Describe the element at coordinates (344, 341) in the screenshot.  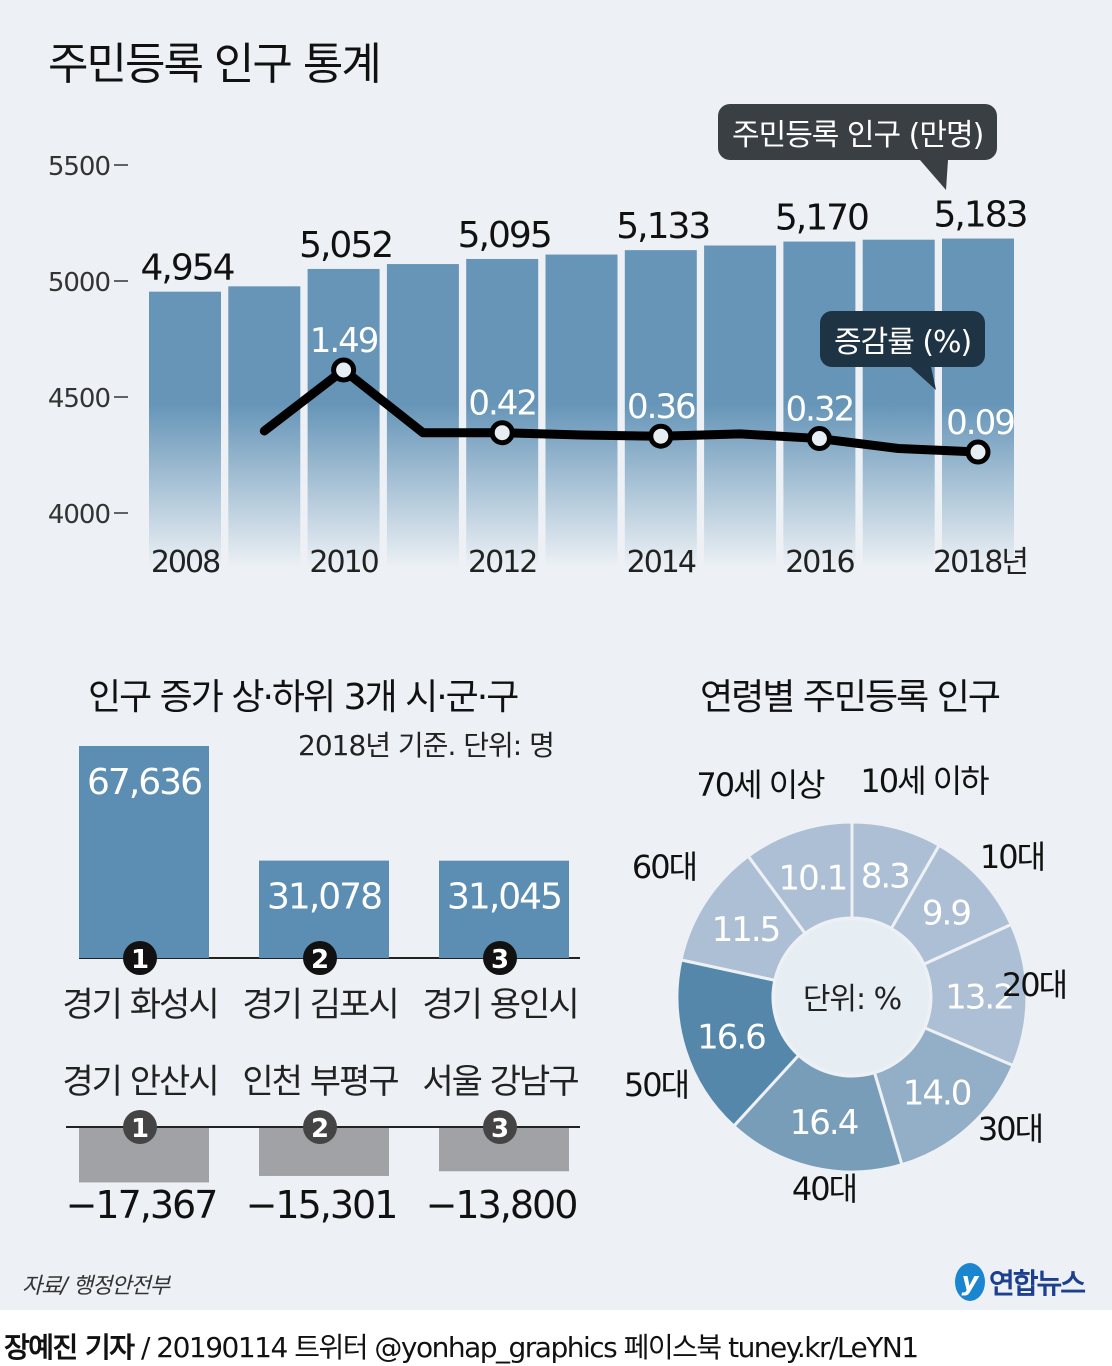
I see `rate-value-label: 1.49` at that location.